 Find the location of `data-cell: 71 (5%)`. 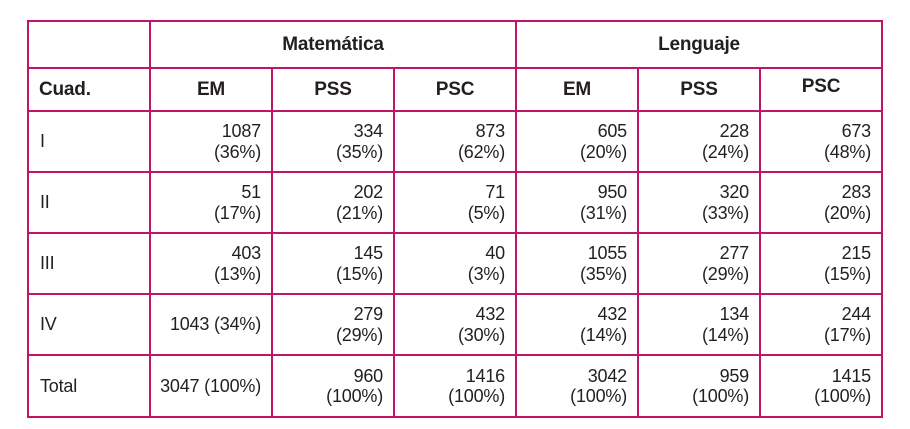

data-cell: 71 (5%) is located at coordinates (455, 202).